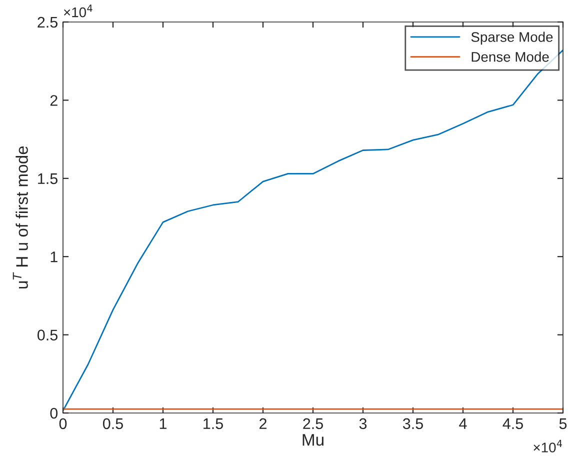  What do you see at coordinates (463, 423) in the screenshot?
I see `x-tick-label: 4` at bounding box center [463, 423].